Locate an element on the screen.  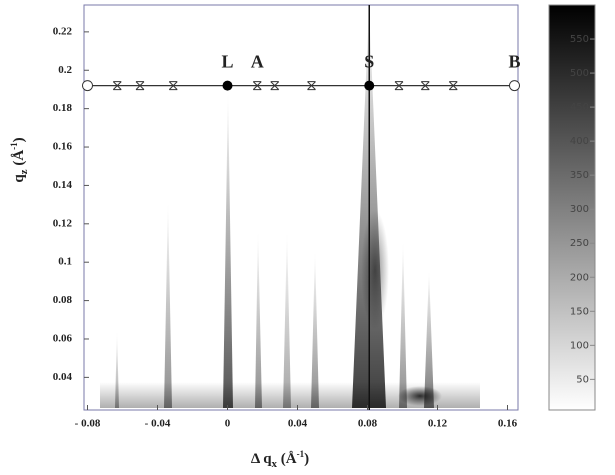
colorbar-tick-label: 200 is located at coordinates (579, 277).